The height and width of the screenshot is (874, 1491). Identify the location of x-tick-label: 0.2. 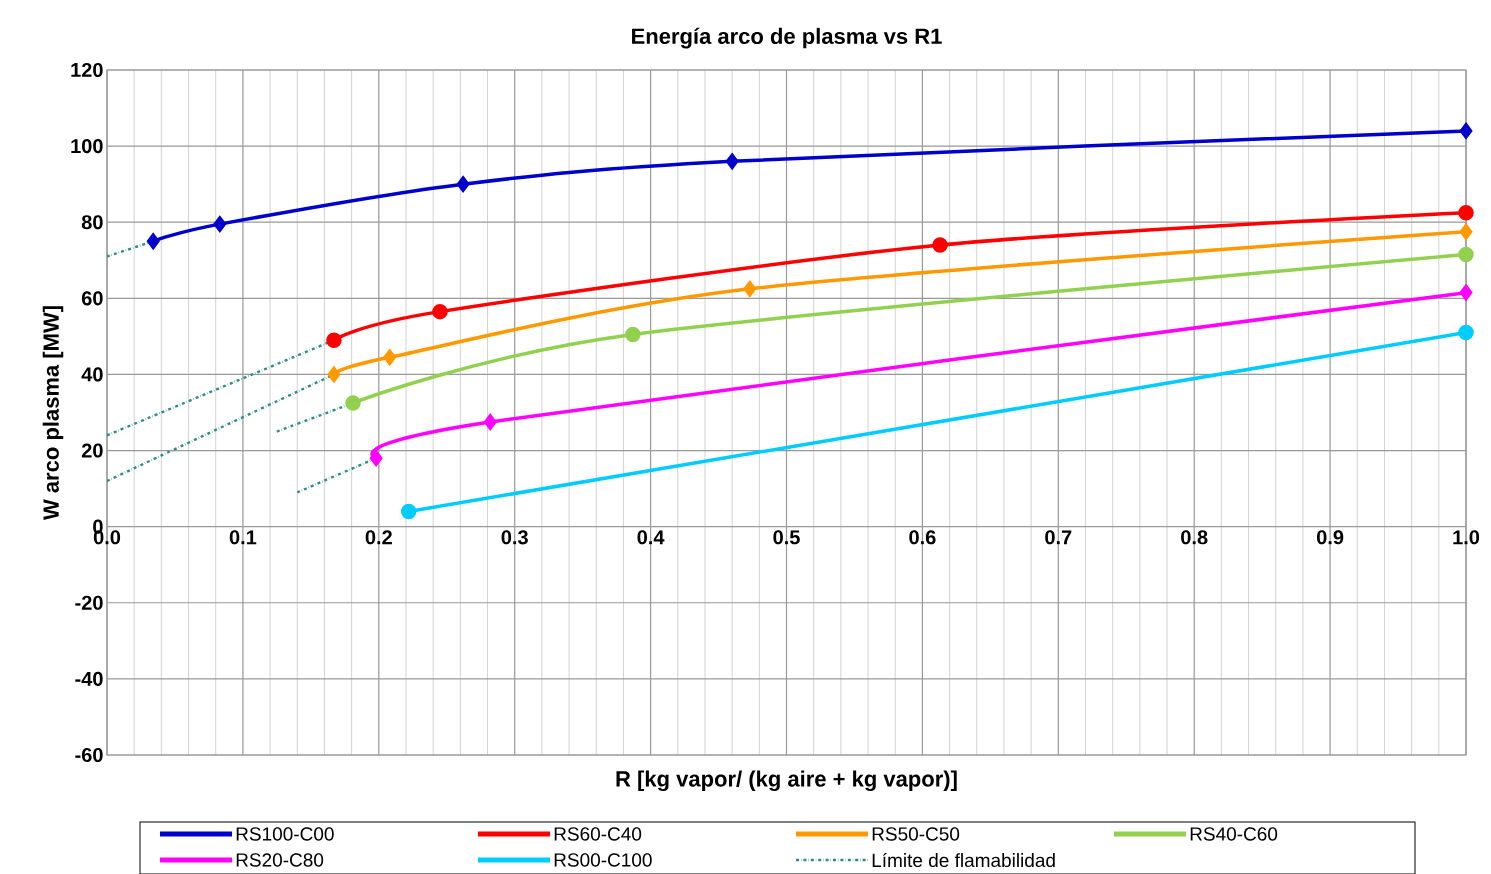
(378, 537).